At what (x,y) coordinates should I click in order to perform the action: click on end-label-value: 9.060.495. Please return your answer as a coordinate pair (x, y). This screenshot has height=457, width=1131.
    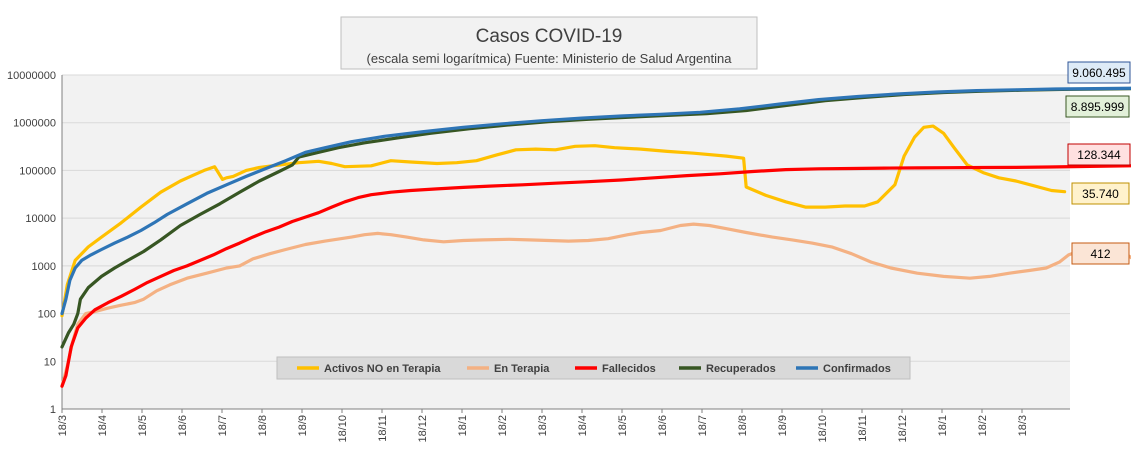
    Looking at the image, I should click on (1099, 73).